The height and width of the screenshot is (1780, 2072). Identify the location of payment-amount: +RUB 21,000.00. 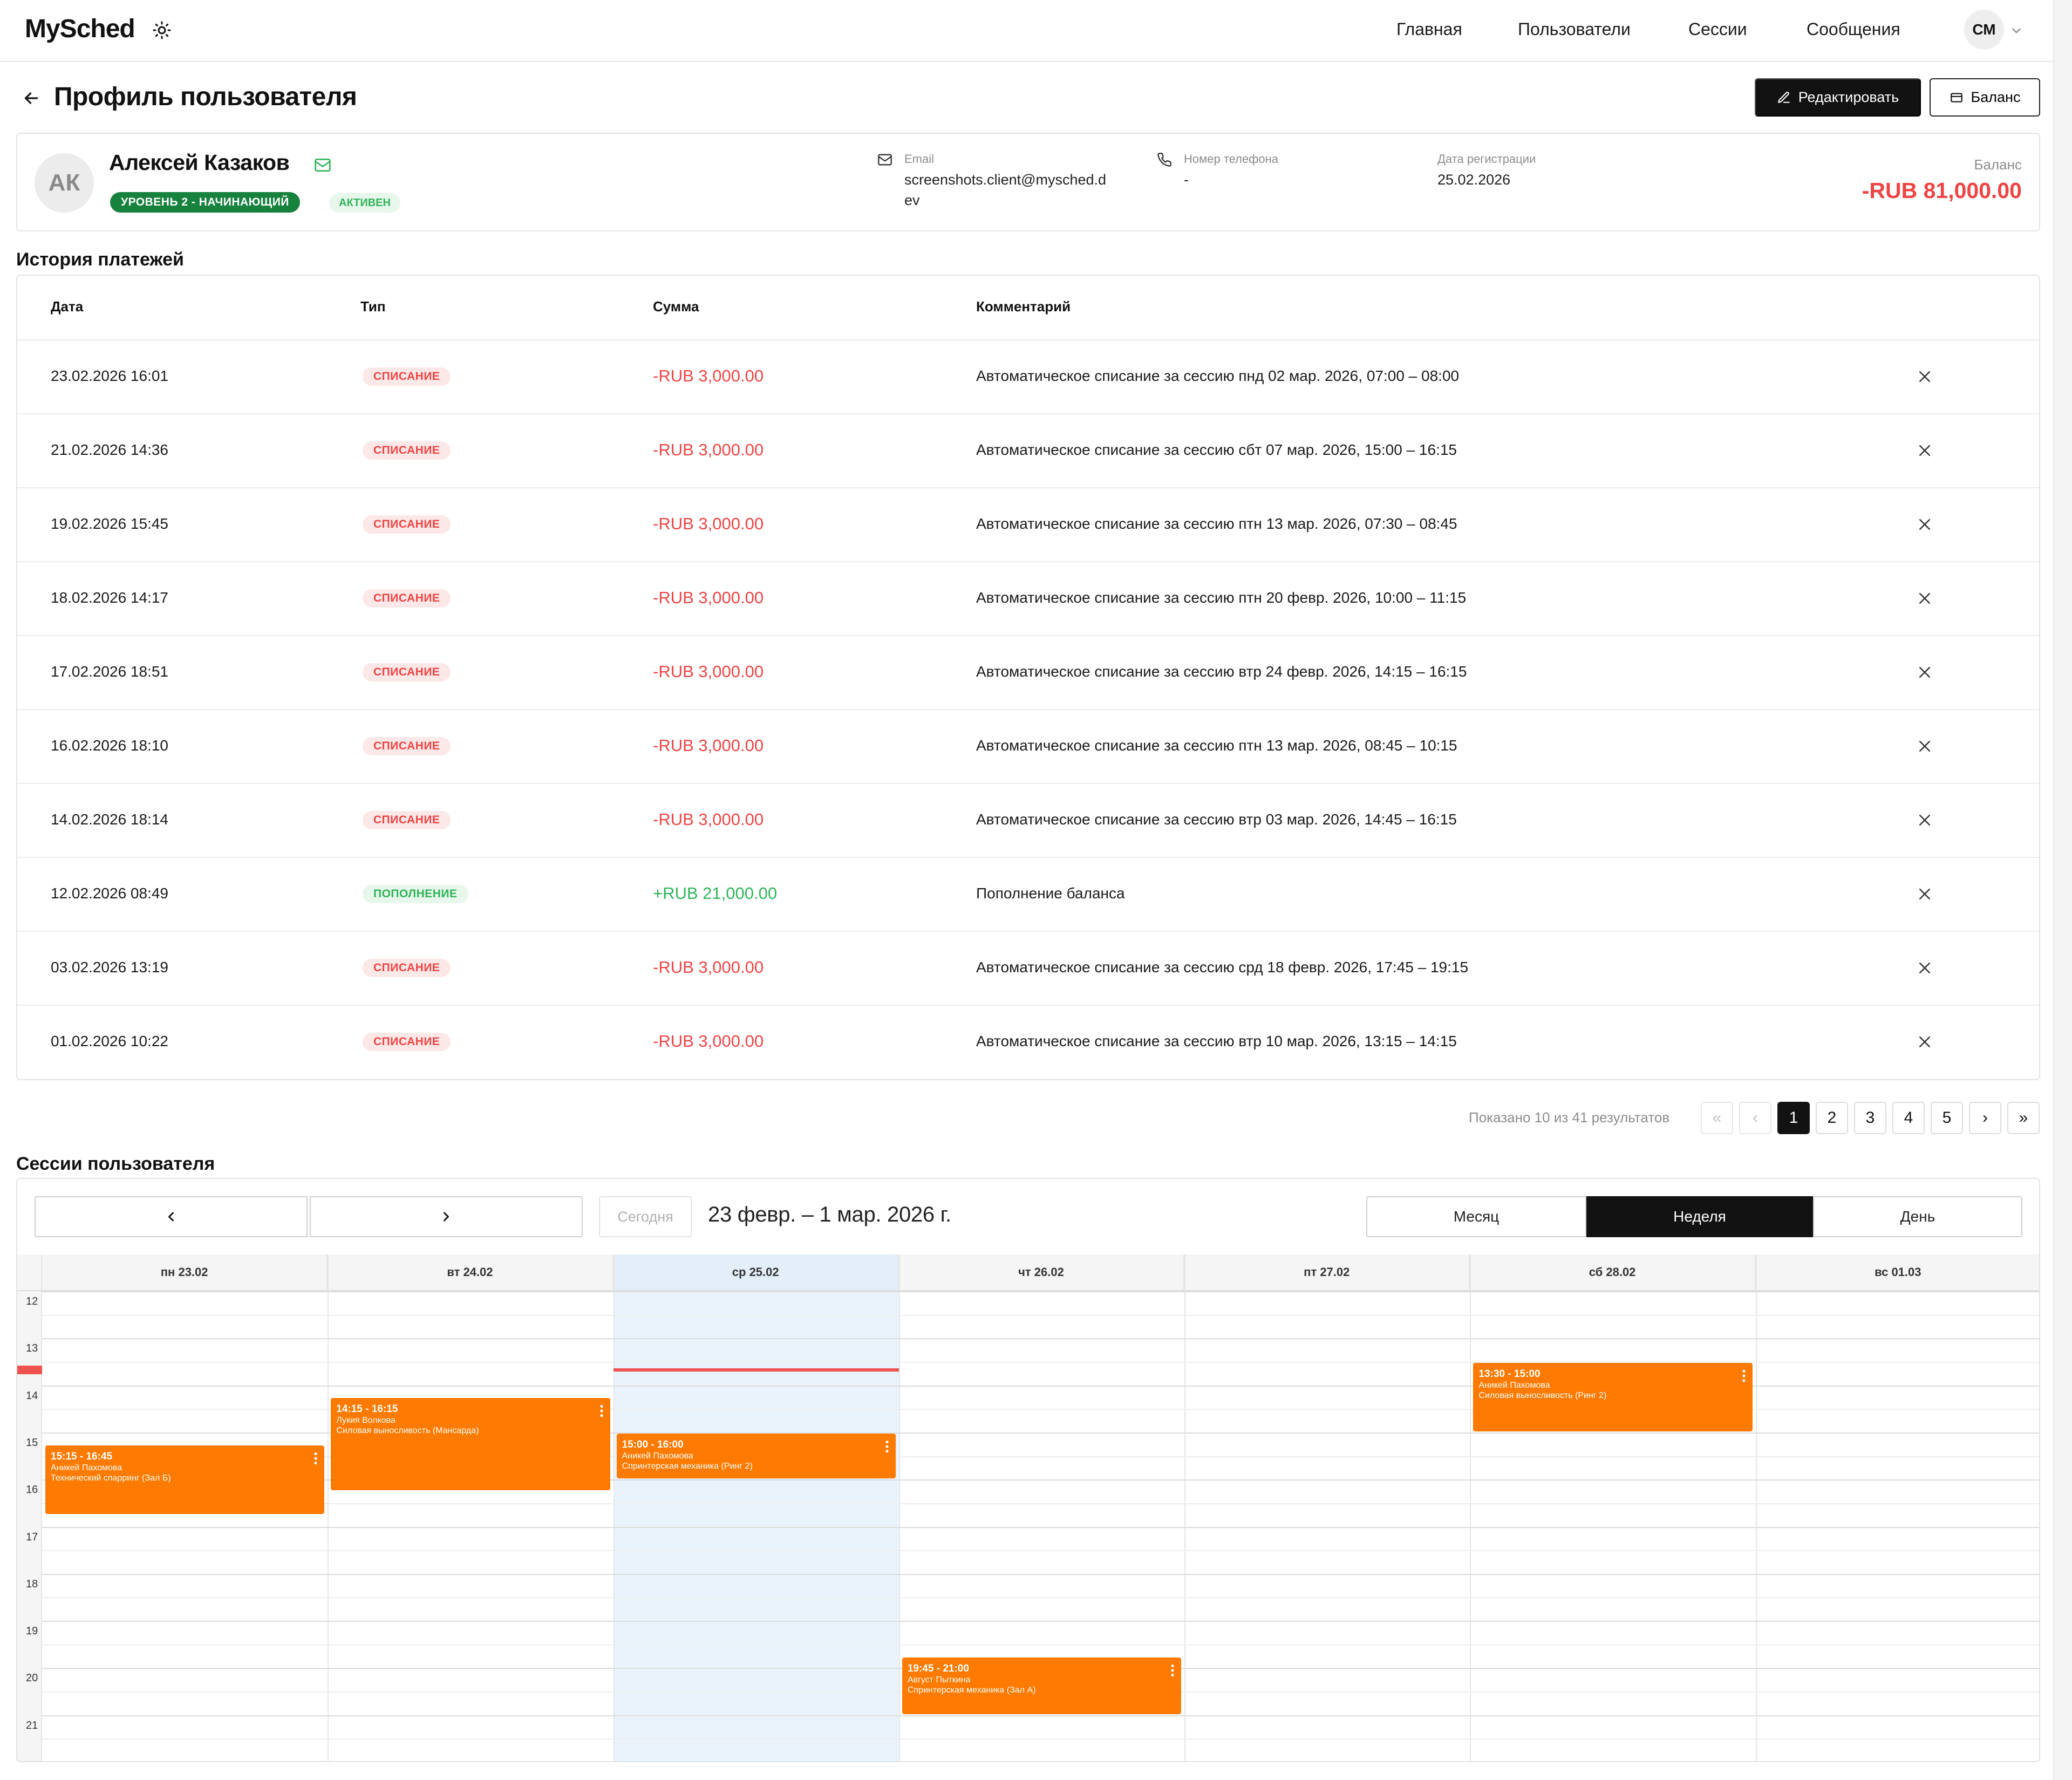
(715, 893).